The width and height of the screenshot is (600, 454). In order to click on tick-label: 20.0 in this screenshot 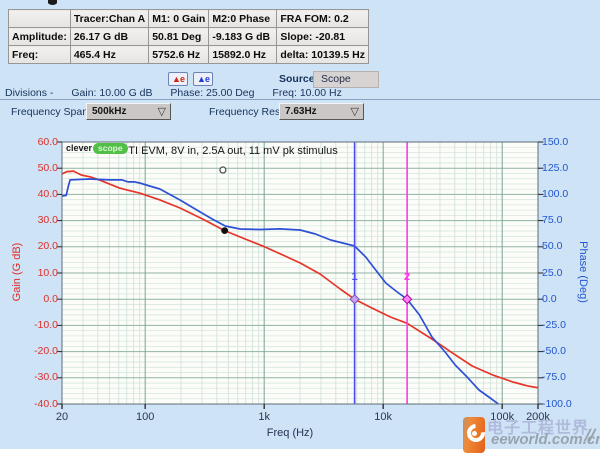, I will do `click(47, 246)`.